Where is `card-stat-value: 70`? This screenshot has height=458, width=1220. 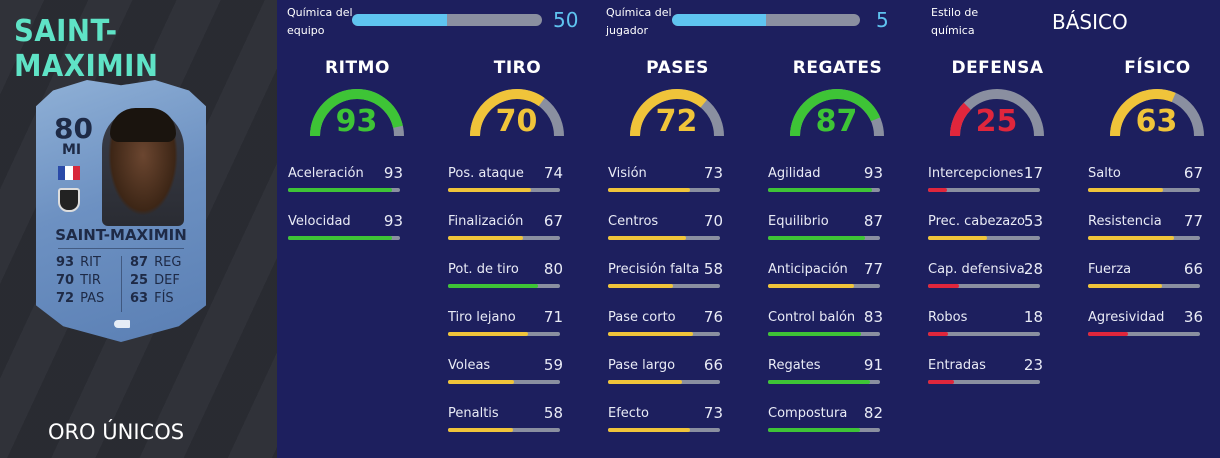
card-stat-value: 70 is located at coordinates (65, 280).